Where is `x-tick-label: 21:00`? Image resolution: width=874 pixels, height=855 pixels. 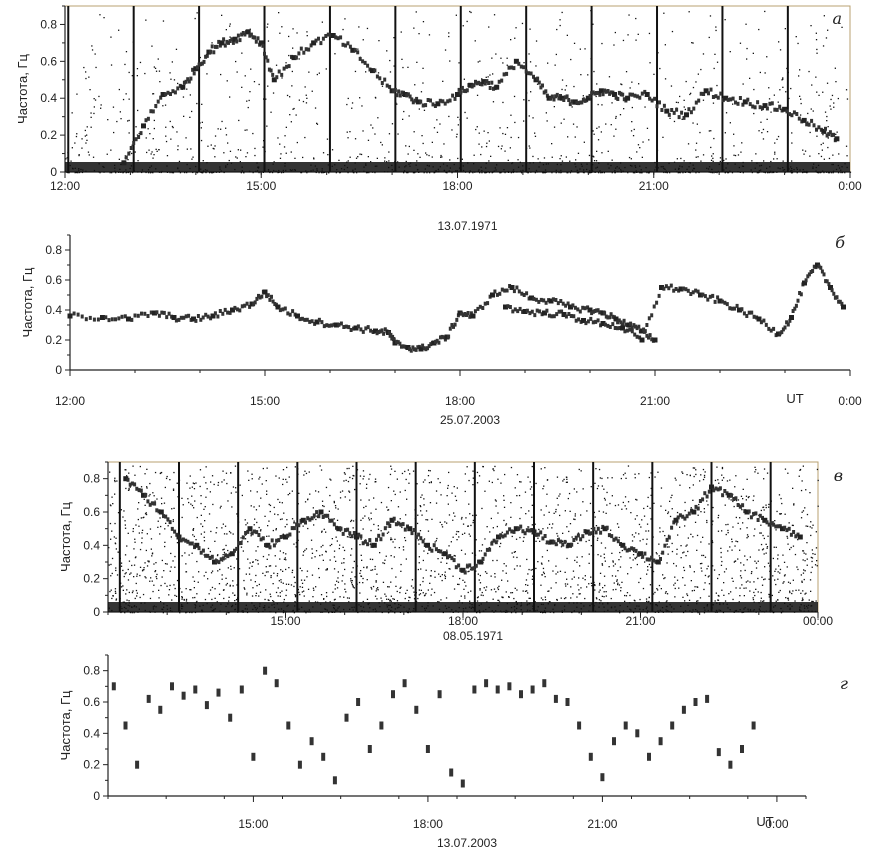
x-tick-label: 21:00 is located at coordinates (655, 401).